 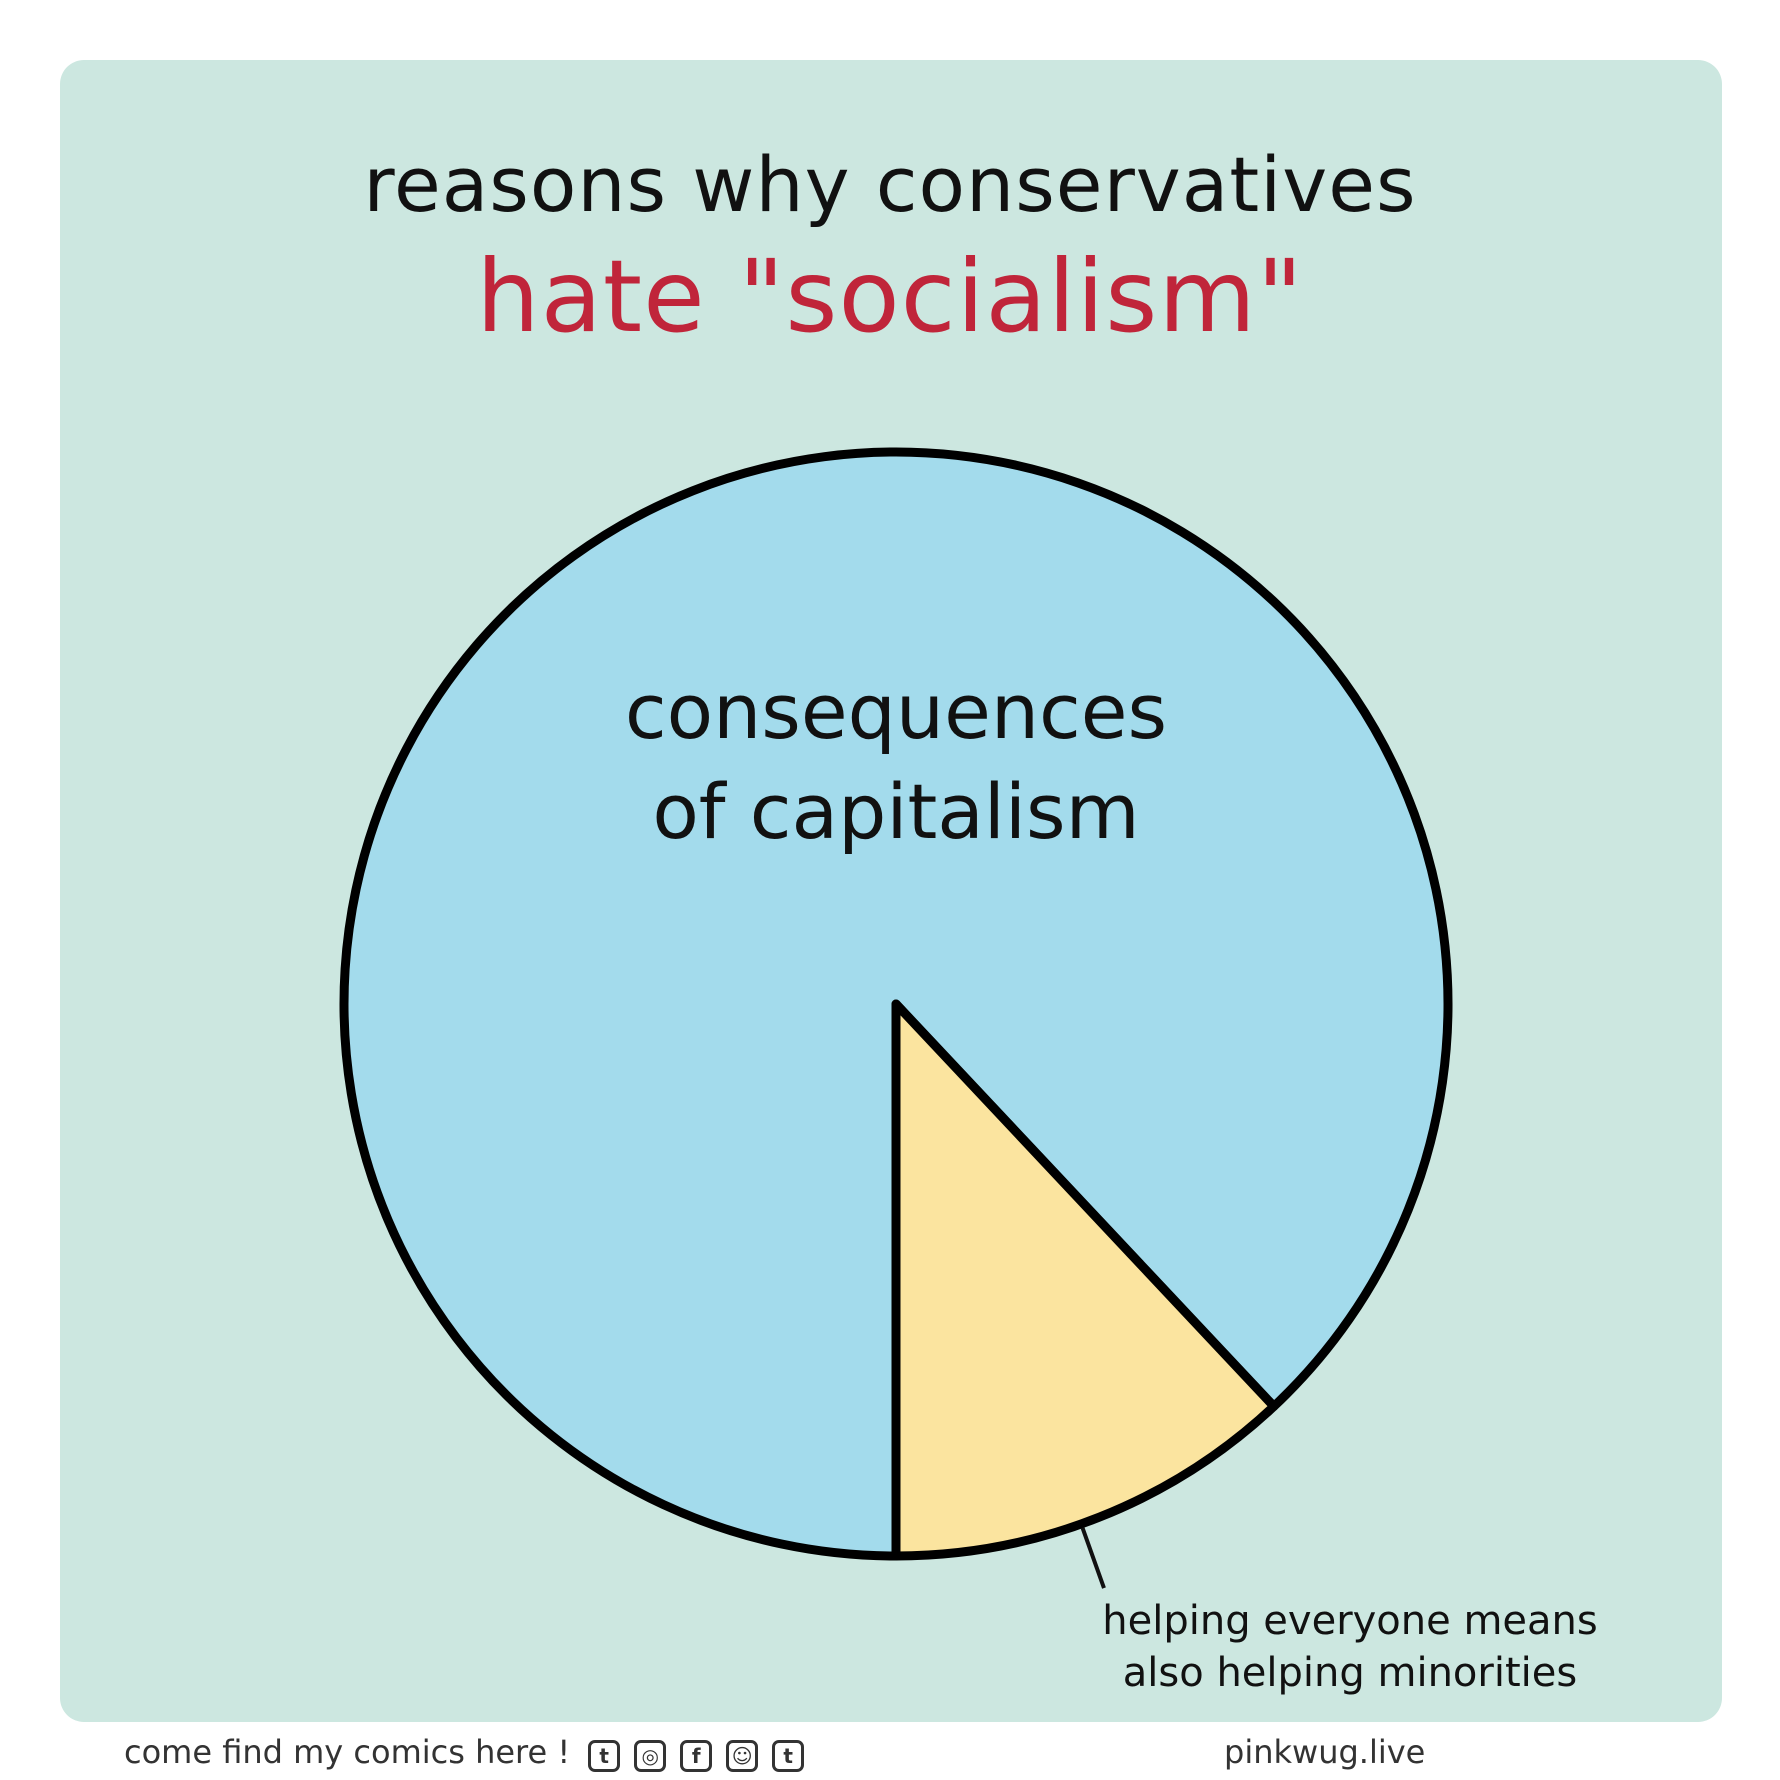 I want to click on reddit-icon: ☺, so click(x=742, y=1756).